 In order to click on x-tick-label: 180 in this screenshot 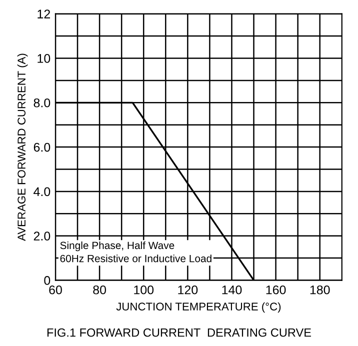, I will do `click(320, 289)`.